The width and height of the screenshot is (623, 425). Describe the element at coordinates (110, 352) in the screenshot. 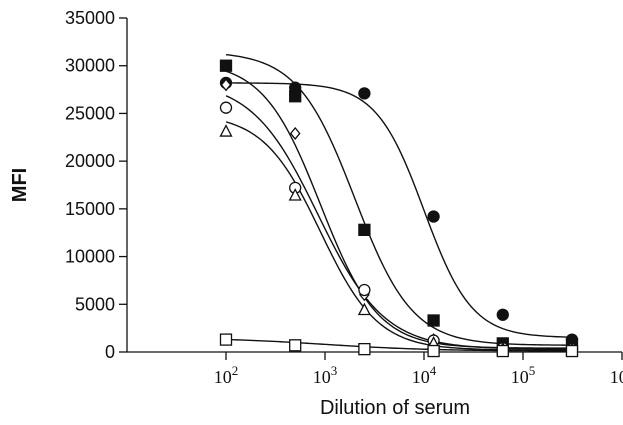

I see `y-tick-label: 0` at that location.